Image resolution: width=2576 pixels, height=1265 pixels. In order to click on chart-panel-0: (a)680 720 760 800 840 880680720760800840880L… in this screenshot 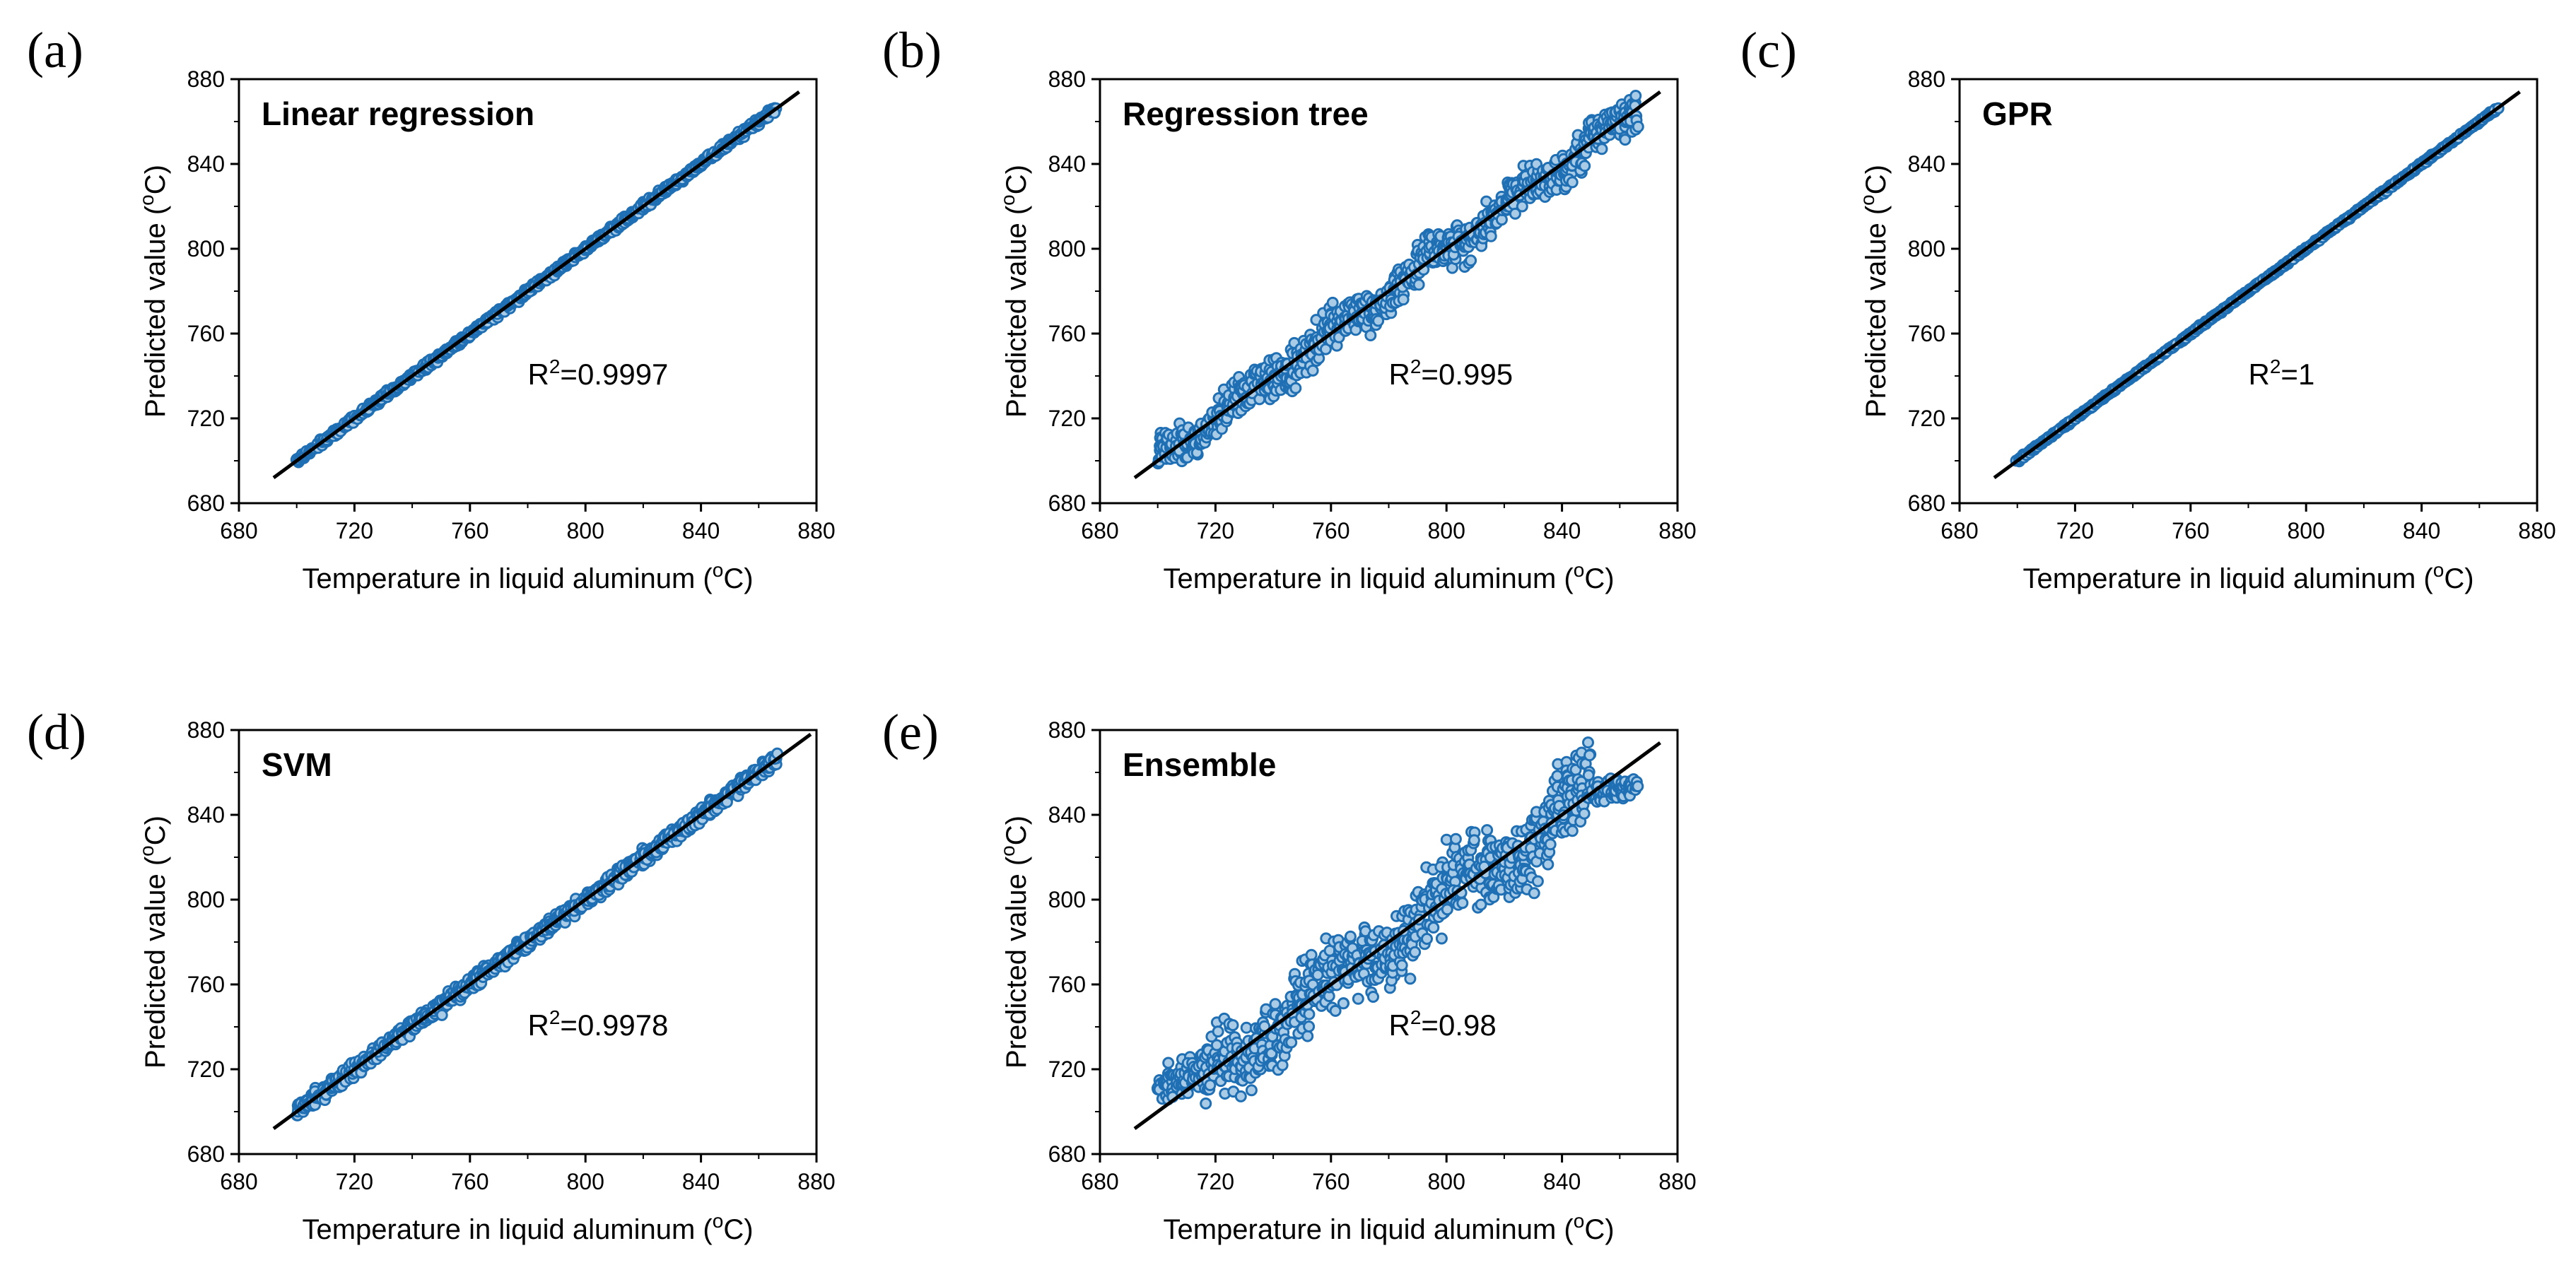, I will do `click(432, 308)`.